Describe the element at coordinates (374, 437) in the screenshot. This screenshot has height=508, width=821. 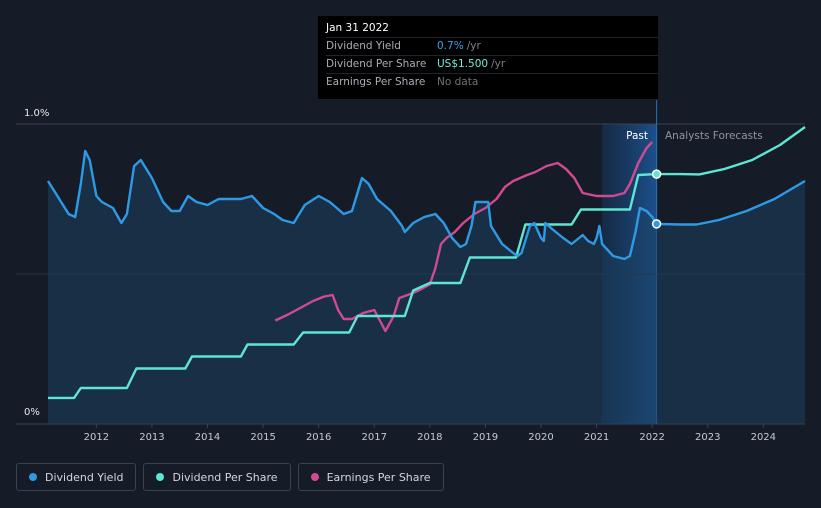
I see `x-tick-label: 2017` at that location.